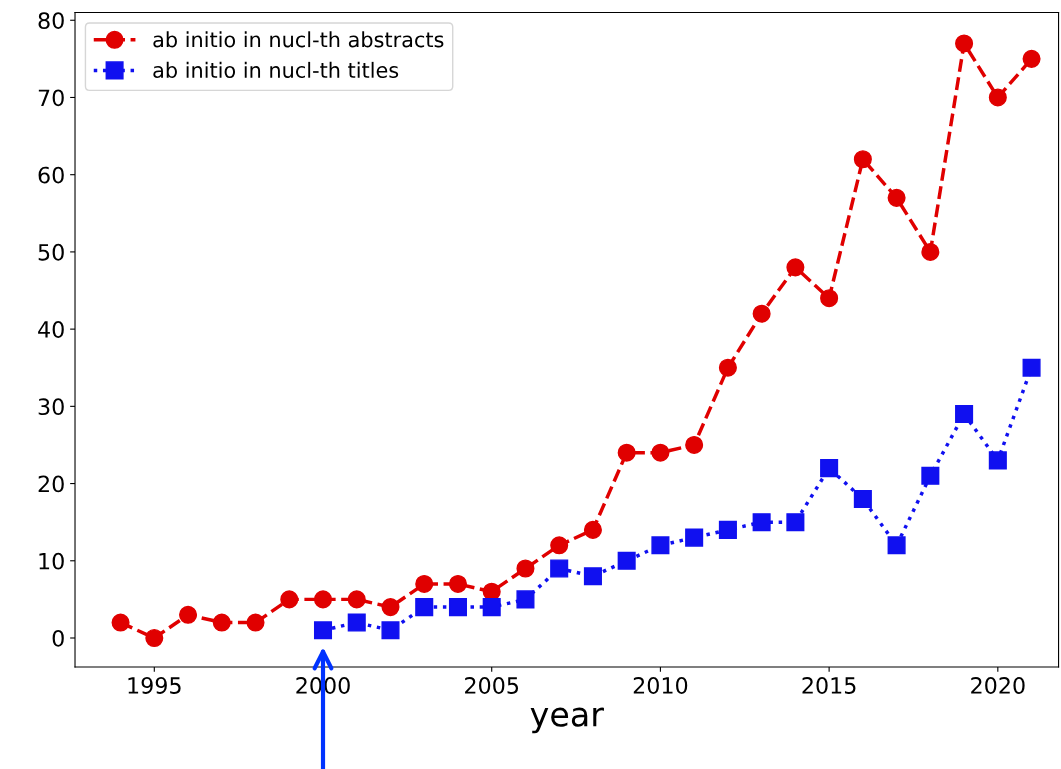 The height and width of the screenshot is (769, 1061). Describe the element at coordinates (567, 720) in the screenshot. I see `x-axis-title: year` at that location.